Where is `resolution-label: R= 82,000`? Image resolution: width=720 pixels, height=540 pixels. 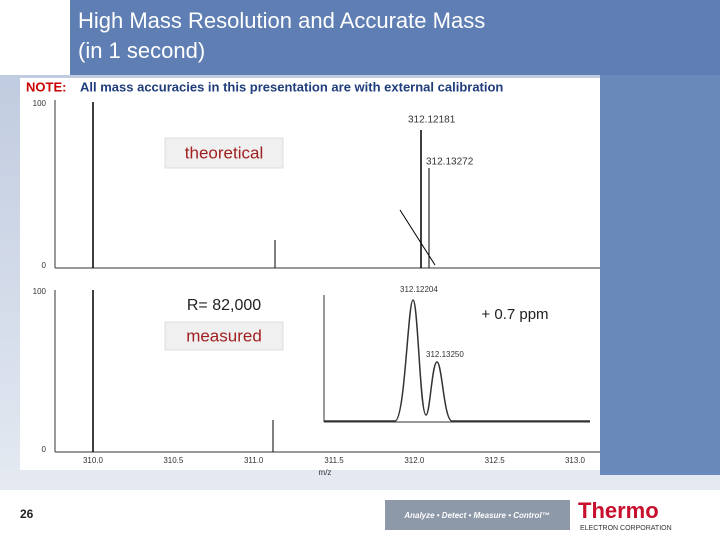
resolution-label: R= 82,000 is located at coordinates (224, 305).